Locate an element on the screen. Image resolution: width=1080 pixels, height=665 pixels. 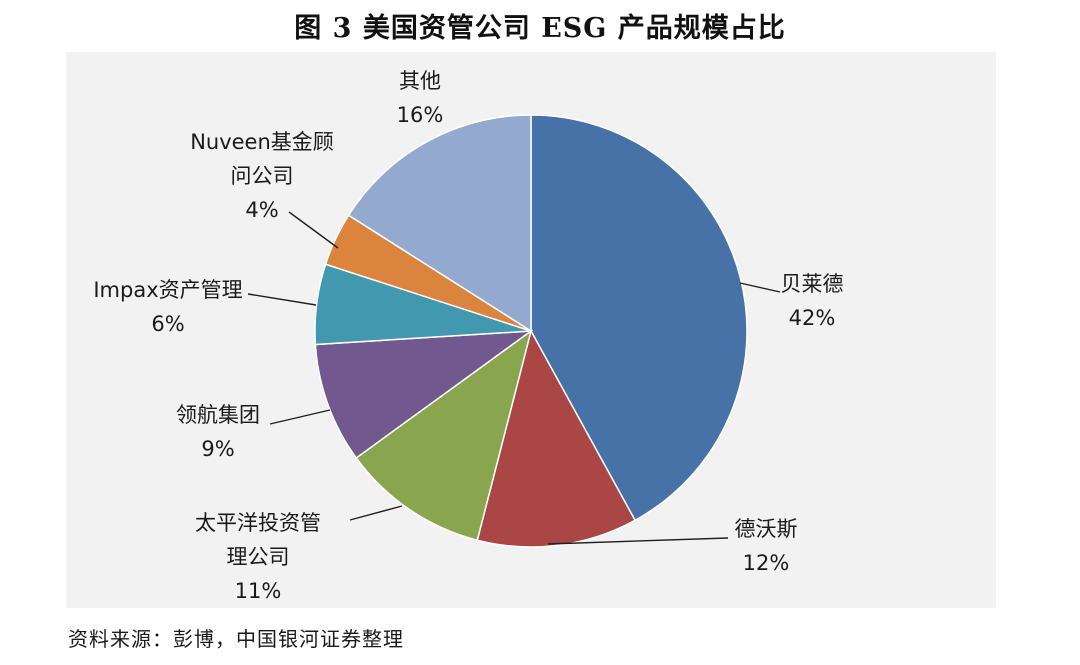
slice-value-label: 42% is located at coordinates (812, 318).